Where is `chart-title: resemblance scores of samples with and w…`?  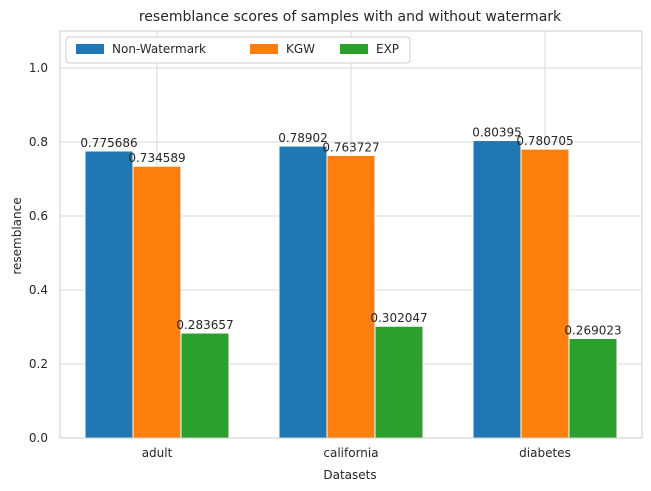 chart-title: resemblance scores of samples with and w… is located at coordinates (350, 17).